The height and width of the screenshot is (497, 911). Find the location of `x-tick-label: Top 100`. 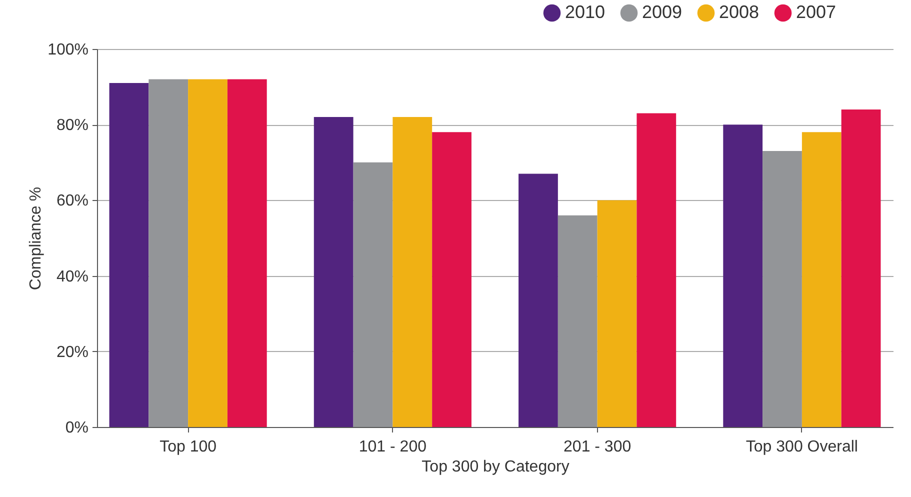

x-tick-label: Top 100 is located at coordinates (188, 447).